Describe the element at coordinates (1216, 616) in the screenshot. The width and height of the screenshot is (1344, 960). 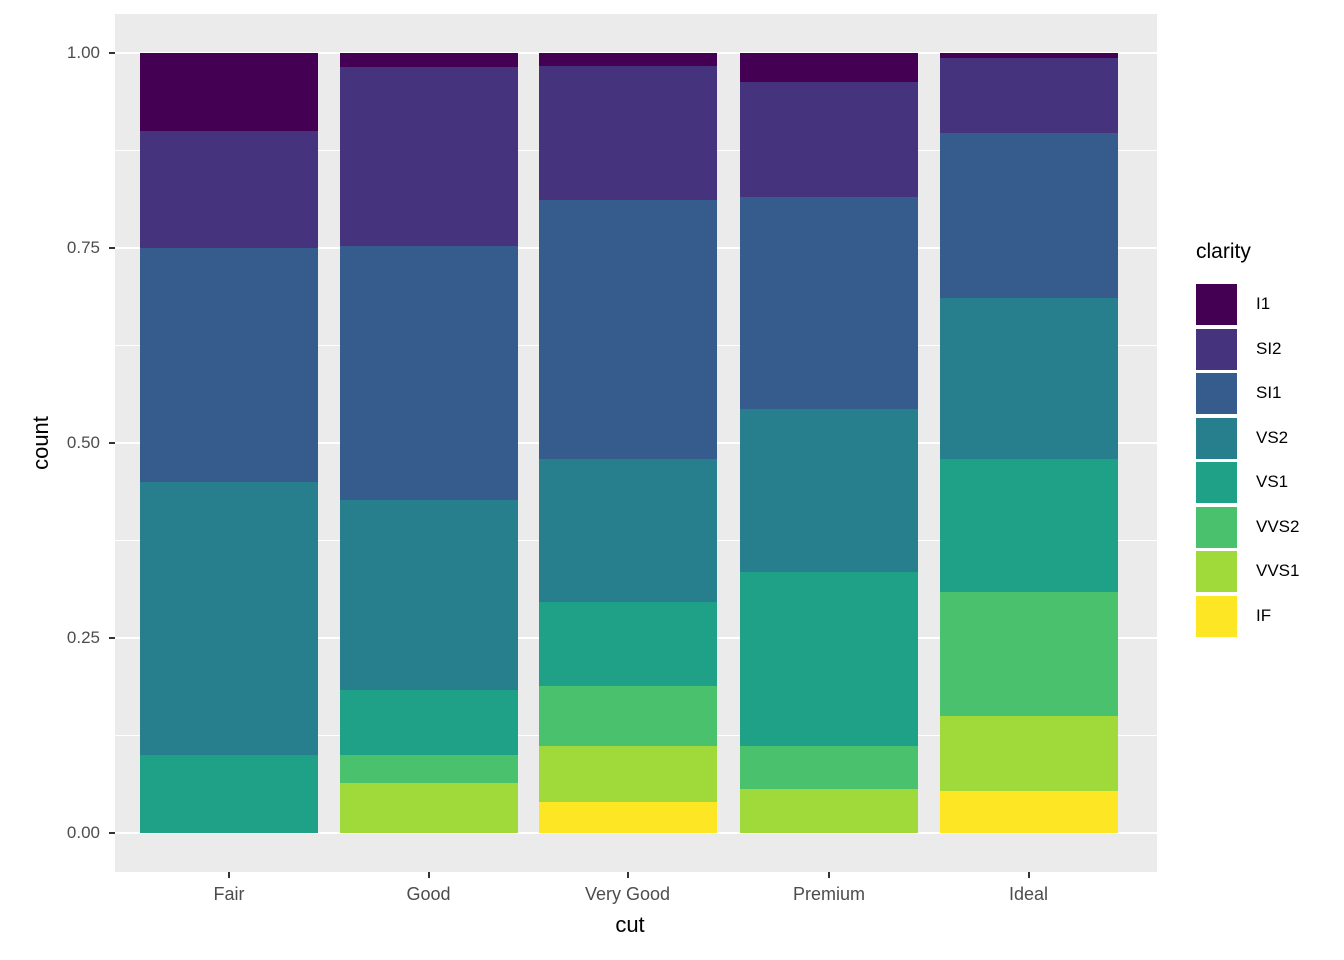
I see `legend-swatch-if` at that location.